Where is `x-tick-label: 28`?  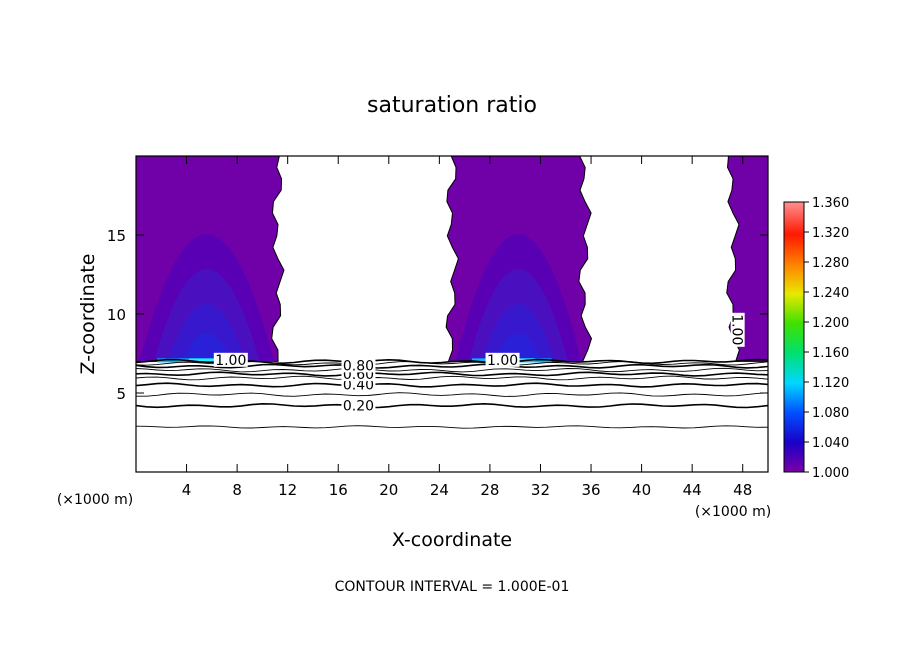
x-tick-label: 28 is located at coordinates (489, 490).